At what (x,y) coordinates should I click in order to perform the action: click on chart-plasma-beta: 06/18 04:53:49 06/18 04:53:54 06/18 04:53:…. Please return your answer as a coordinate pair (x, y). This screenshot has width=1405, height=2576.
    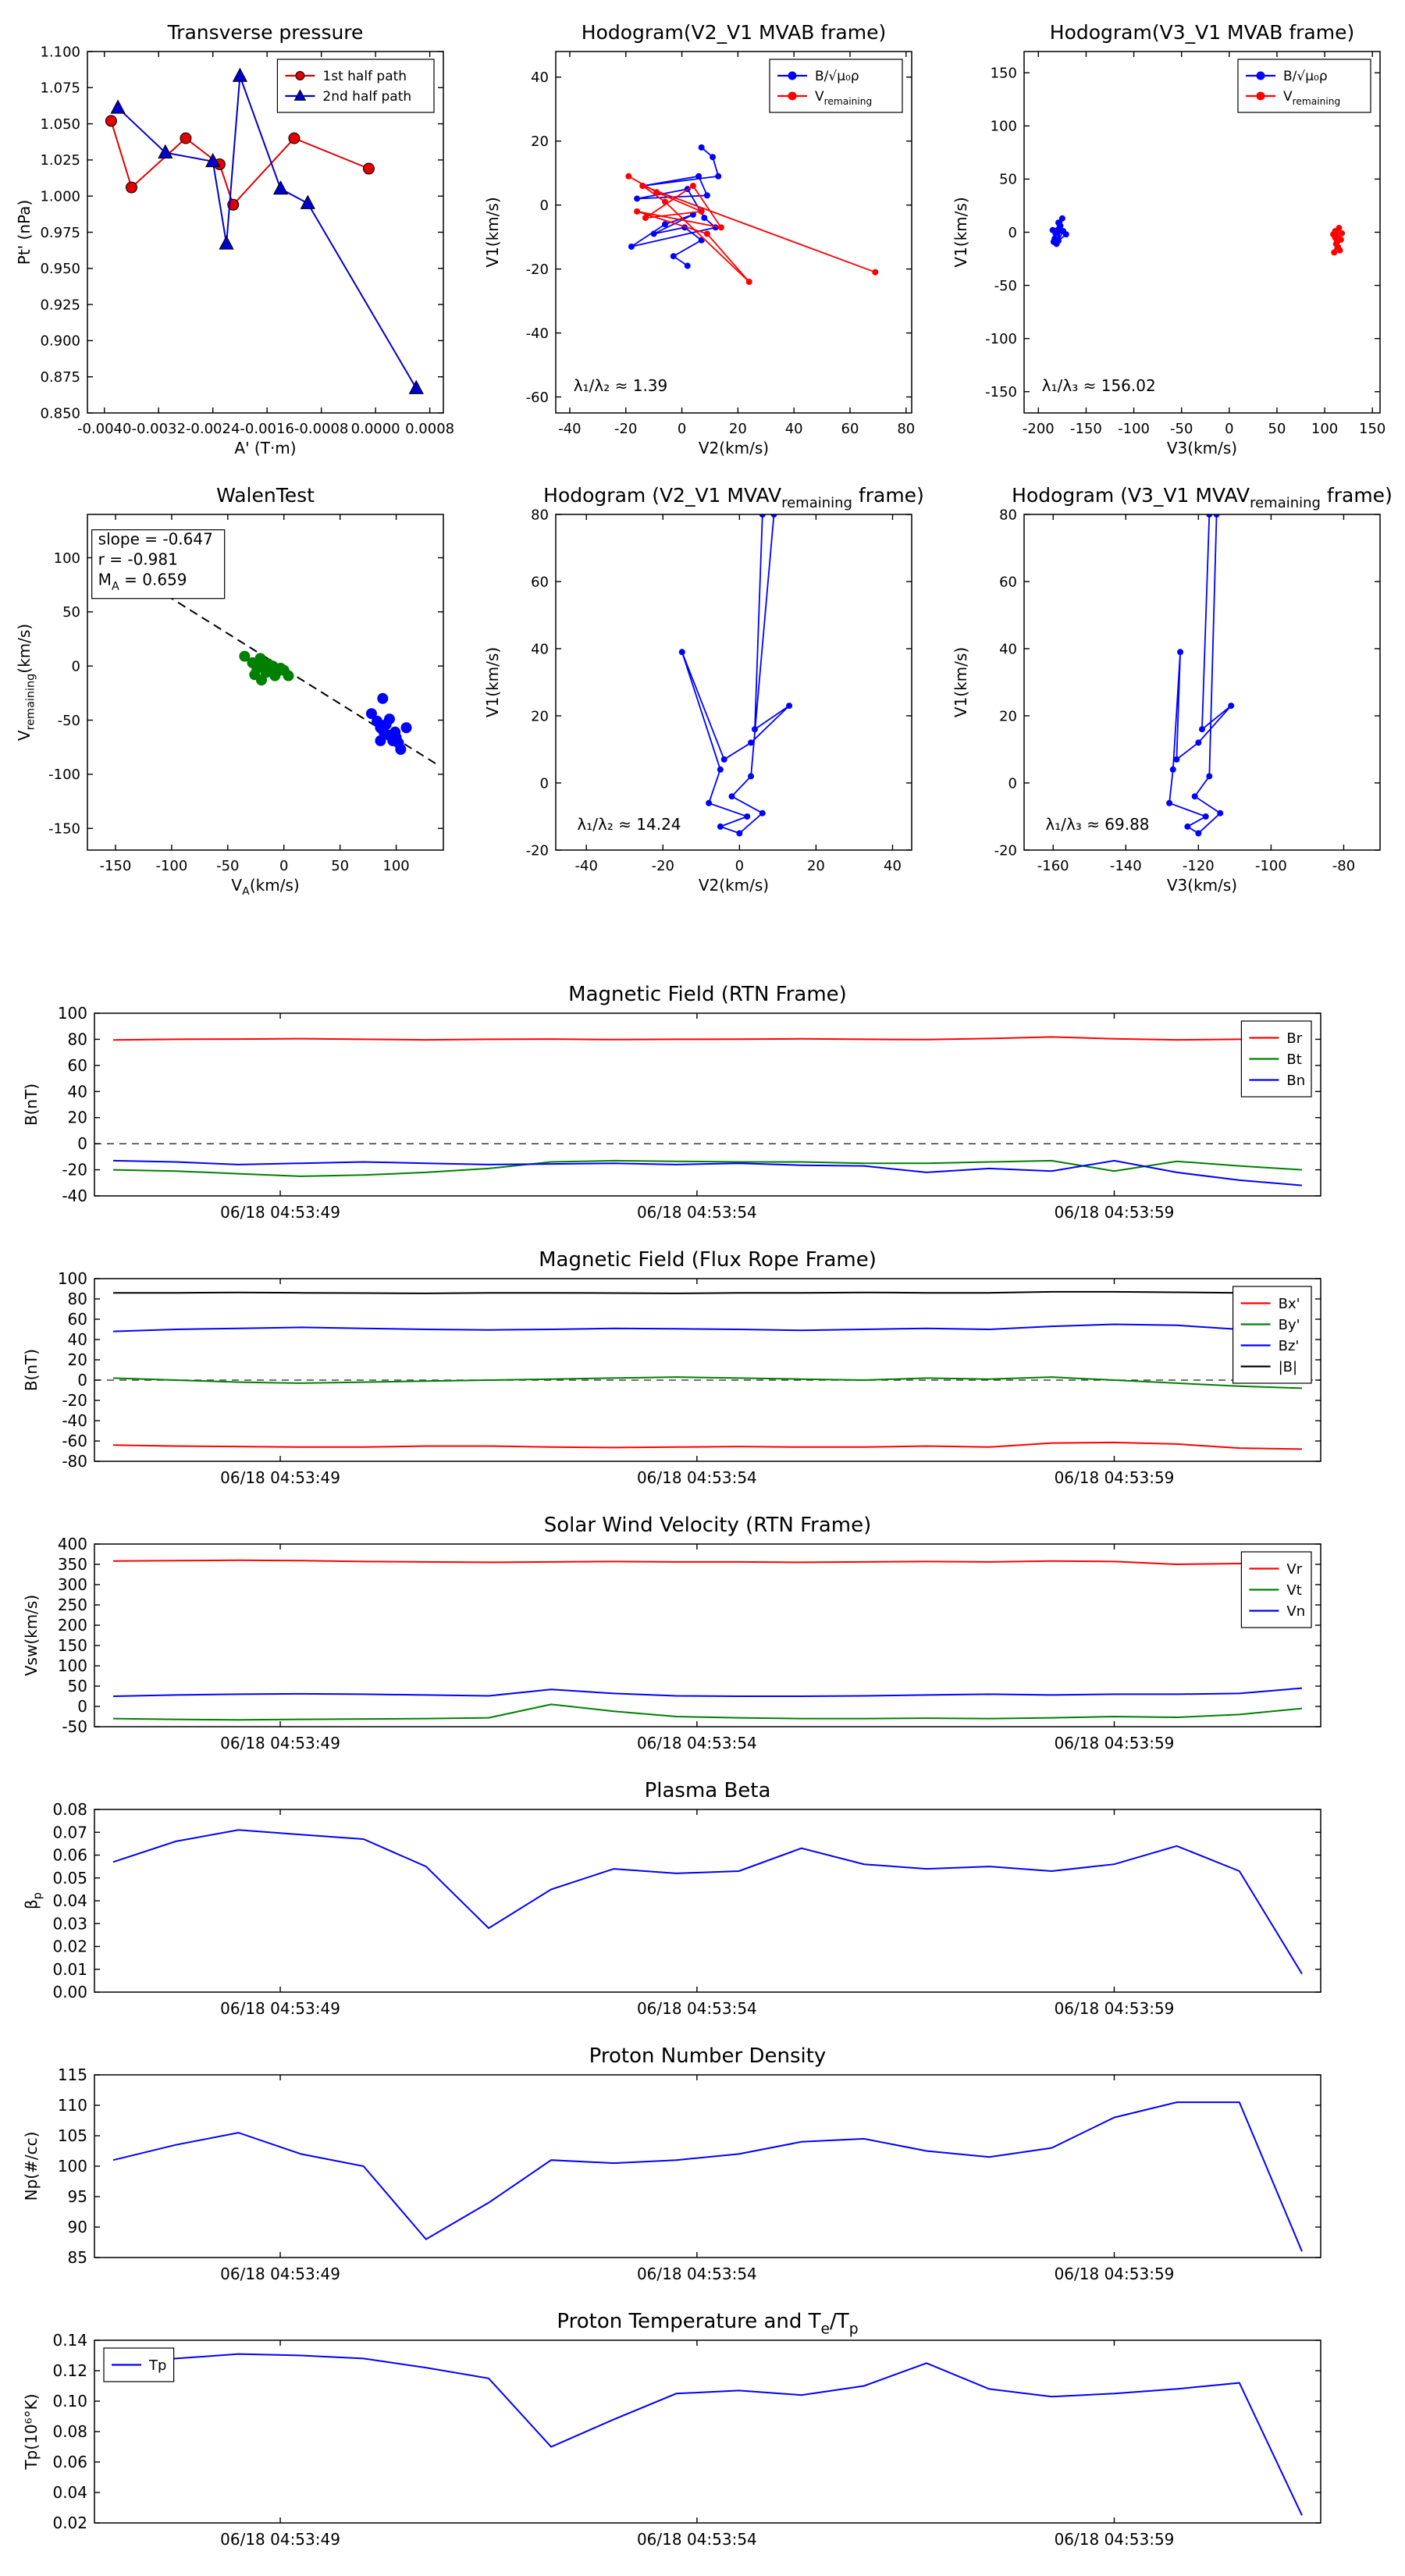
    Looking at the image, I should click on (703, 1898).